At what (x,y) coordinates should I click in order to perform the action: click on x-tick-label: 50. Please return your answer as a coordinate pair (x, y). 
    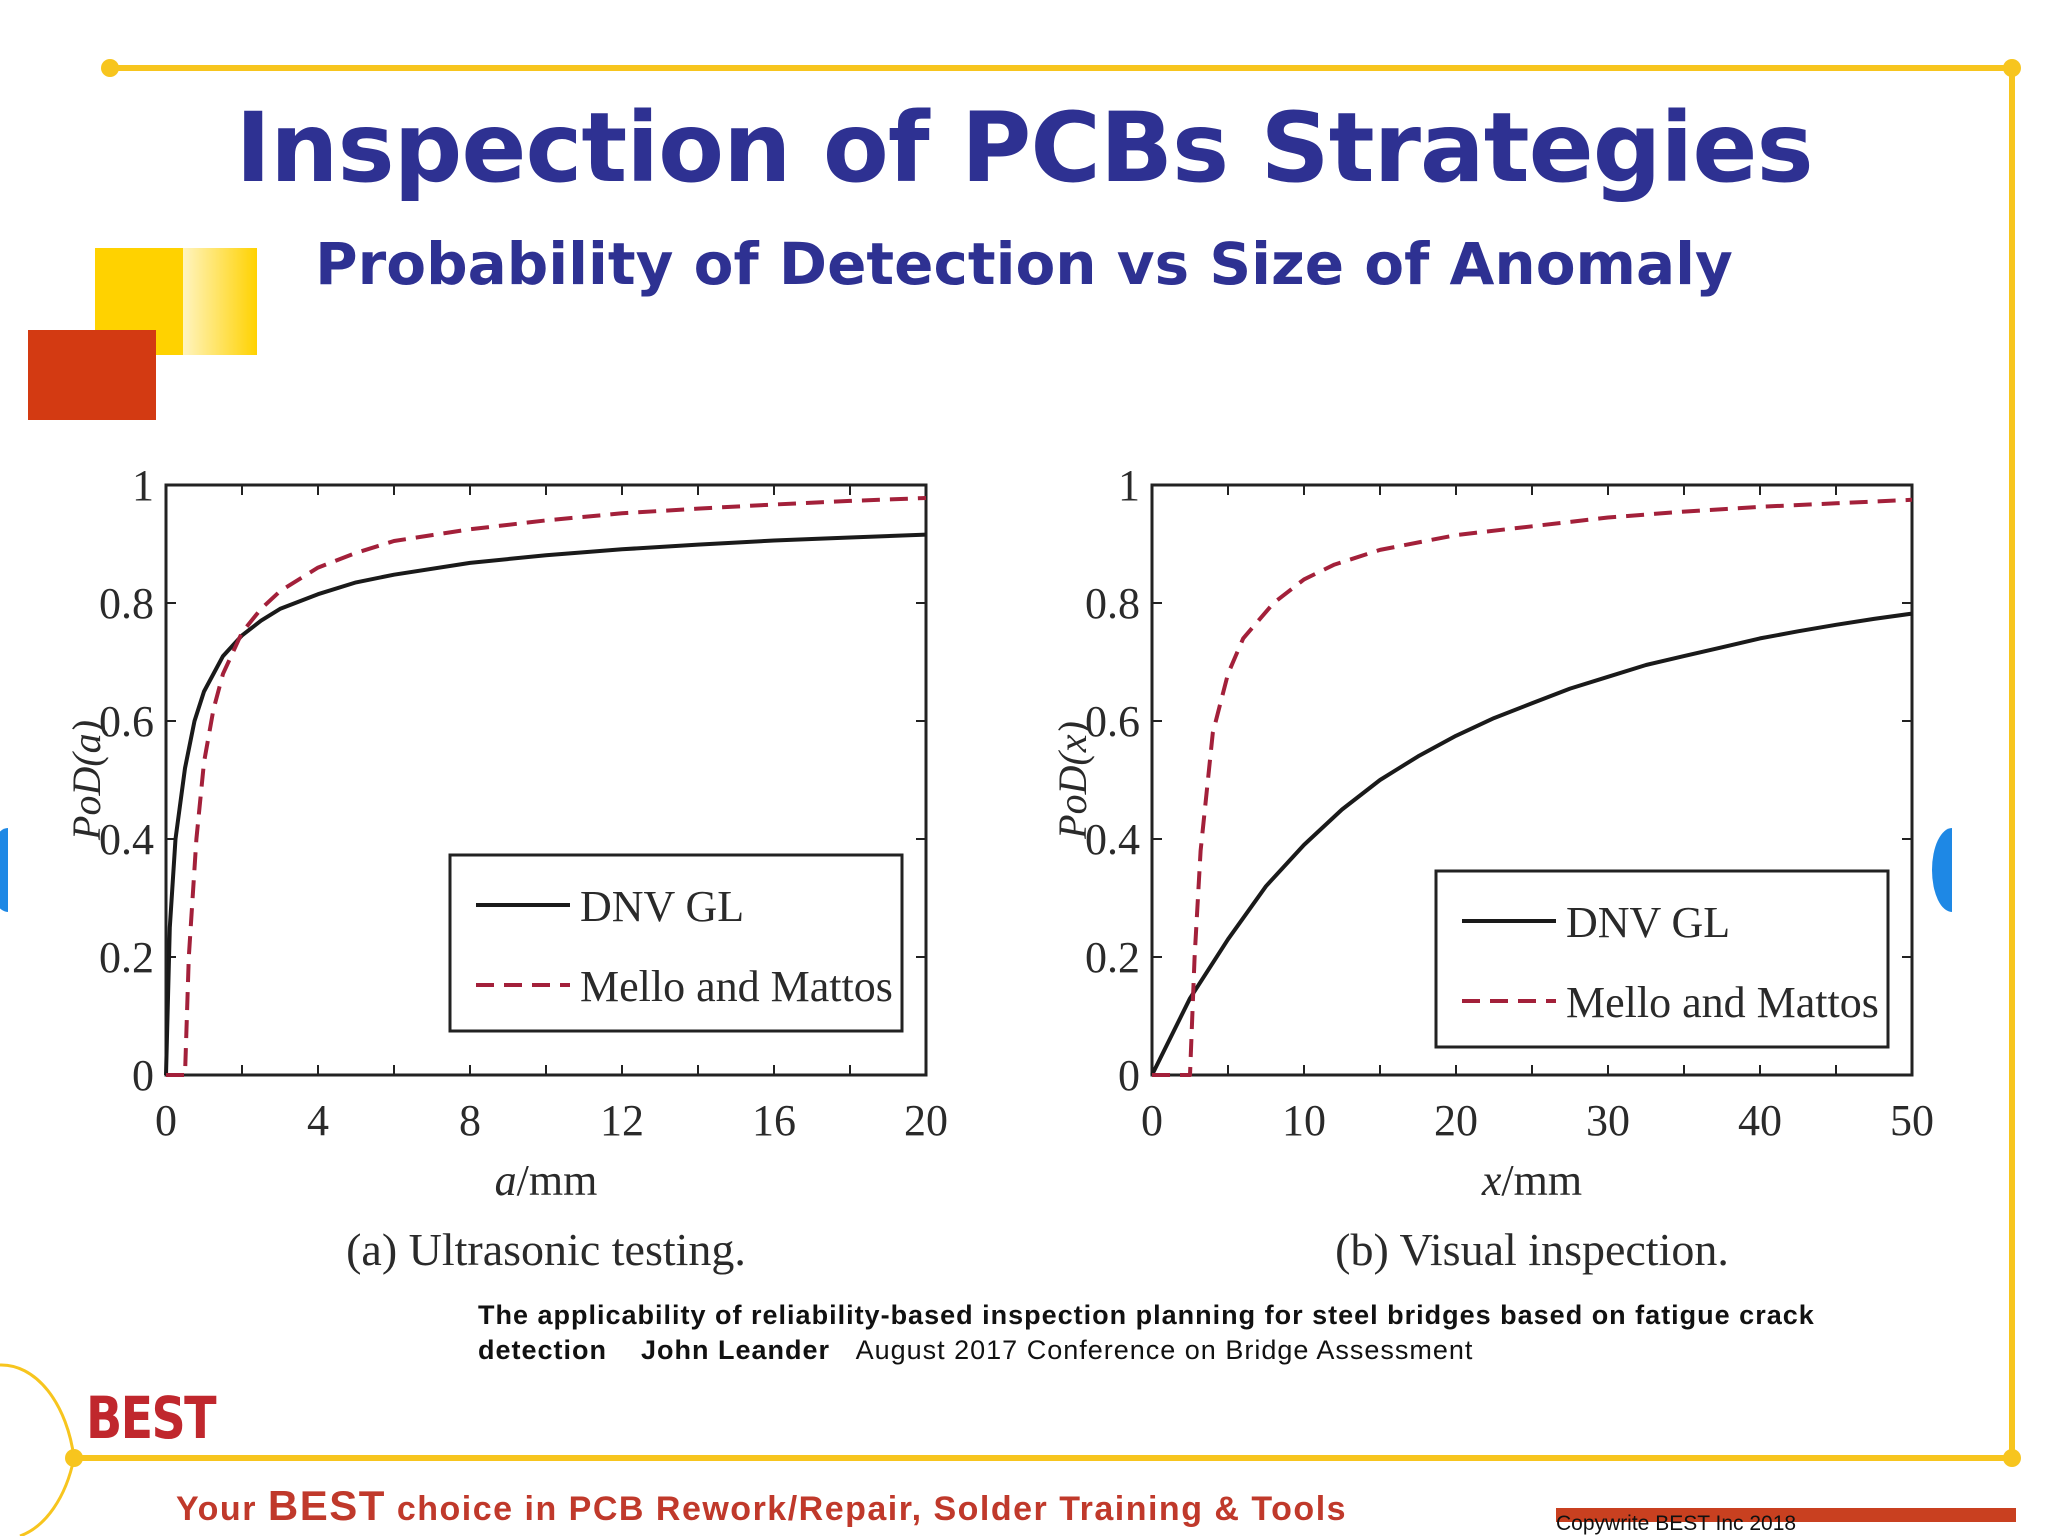
    Looking at the image, I should click on (1912, 1120).